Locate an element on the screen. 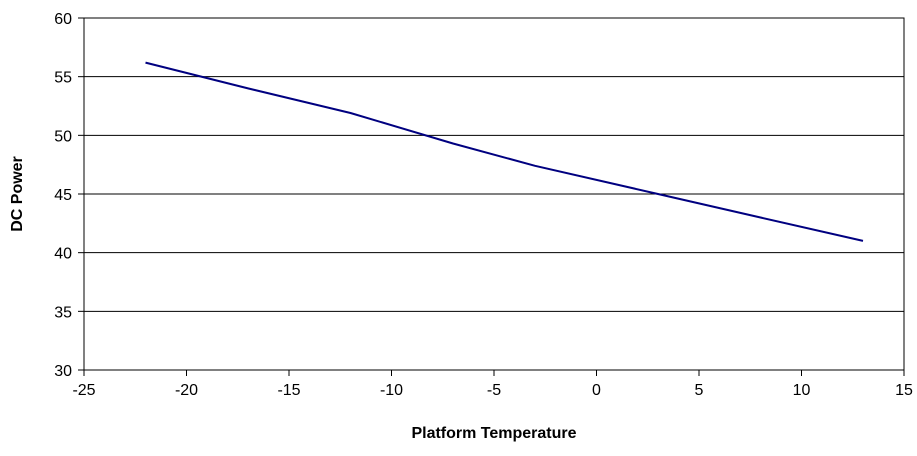 Image resolution: width=917 pixels, height=456 pixels. y-axis-title: DC Power is located at coordinates (17, 194).